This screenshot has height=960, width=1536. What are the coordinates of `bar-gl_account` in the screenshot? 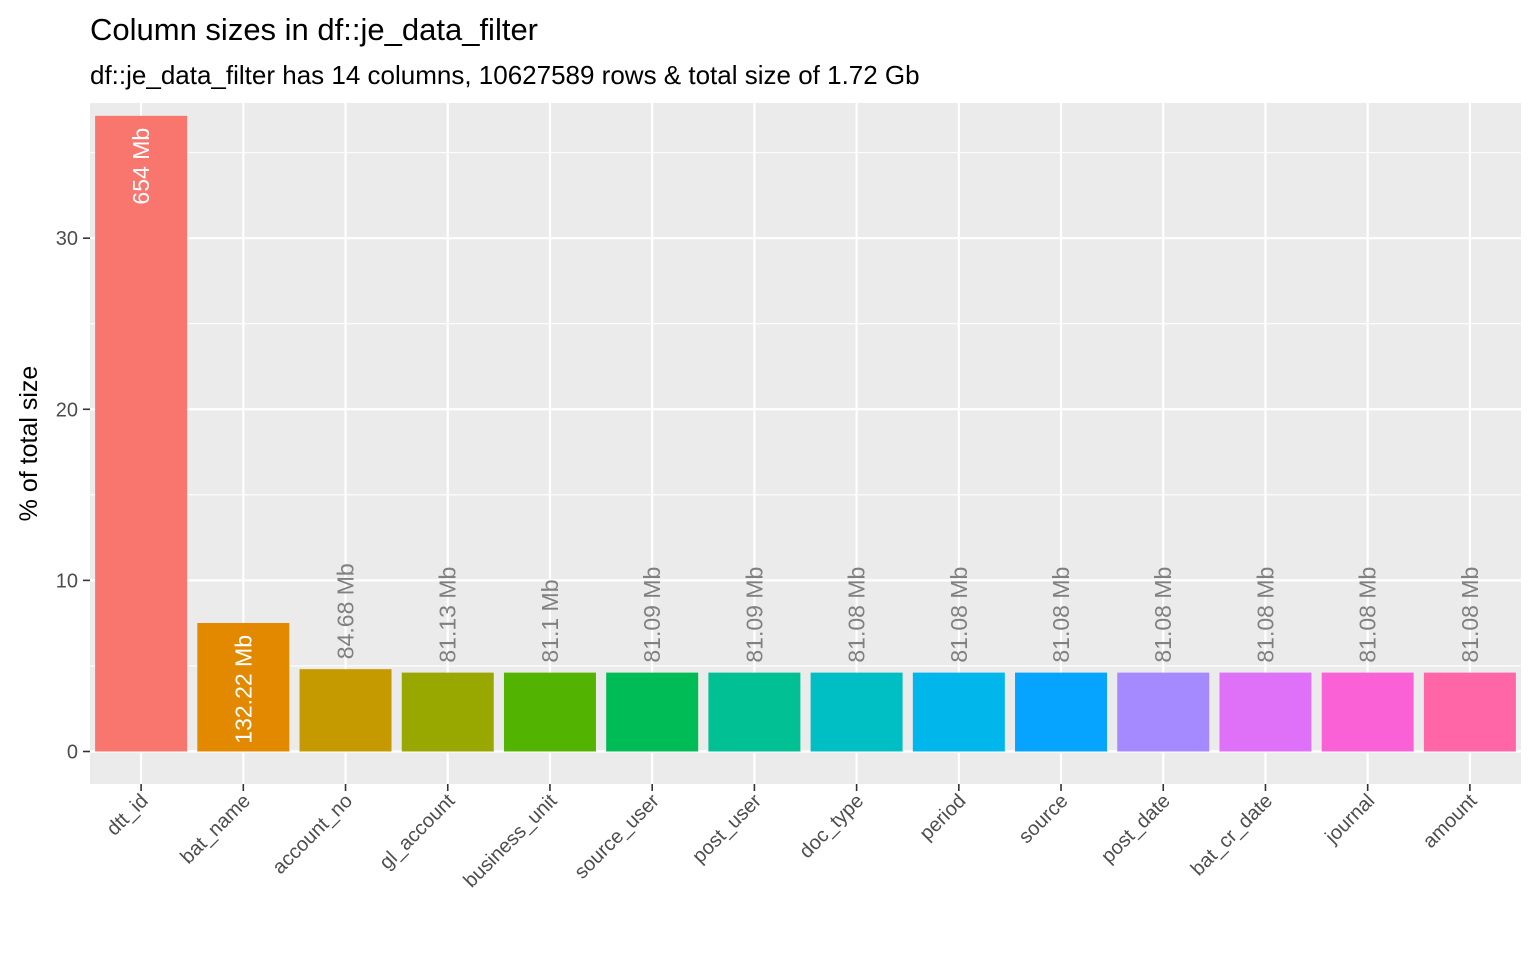 It's located at (447, 712).